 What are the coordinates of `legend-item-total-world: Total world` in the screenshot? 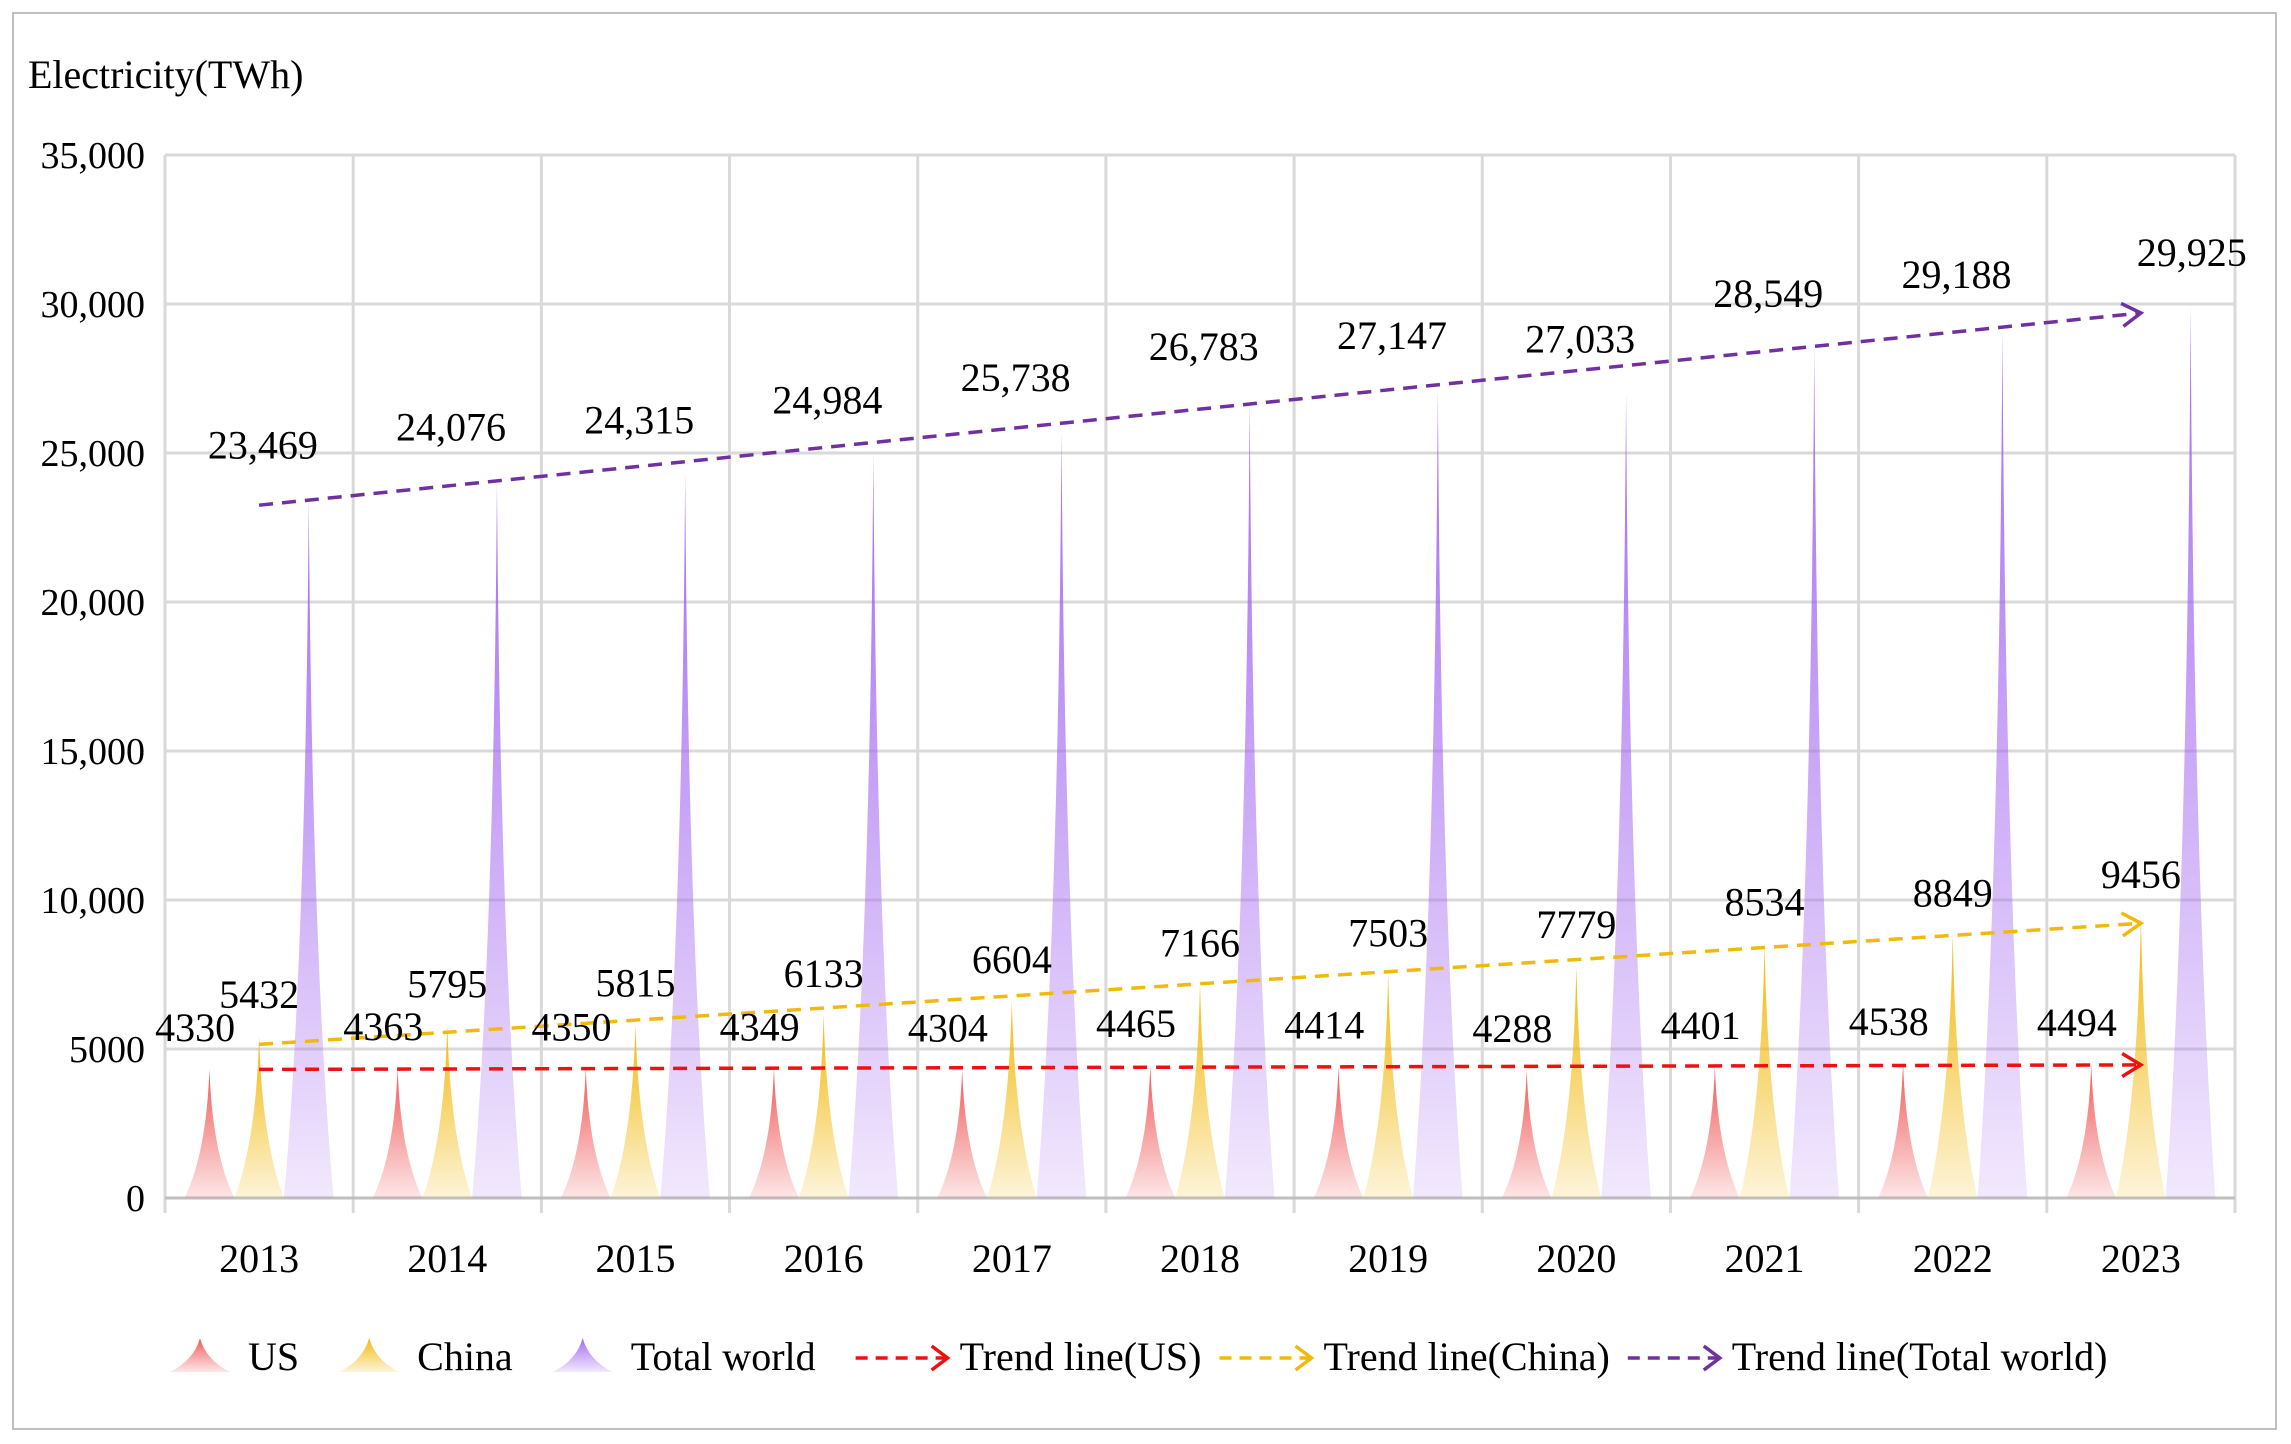 It's located at (684, 1356).